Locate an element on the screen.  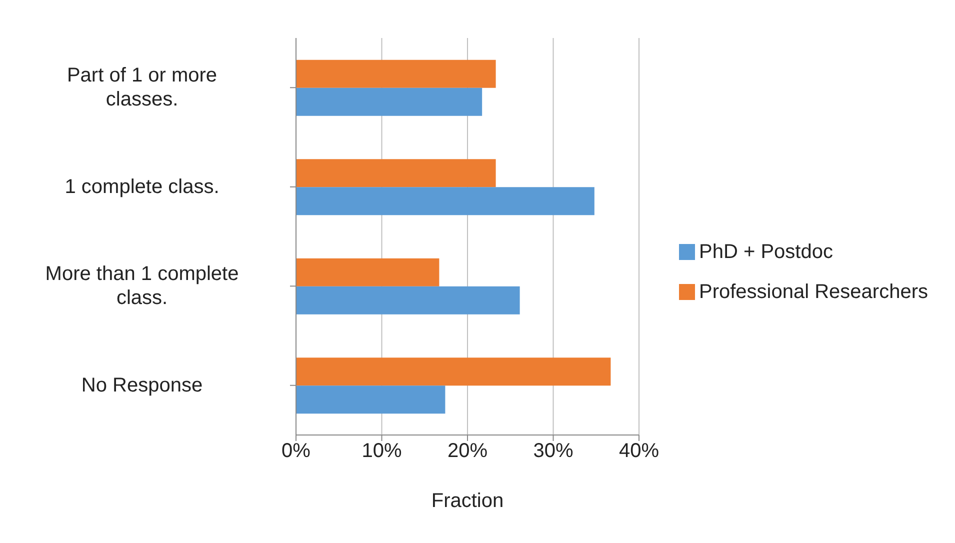
x-tick-label: 10% is located at coordinates (382, 451).